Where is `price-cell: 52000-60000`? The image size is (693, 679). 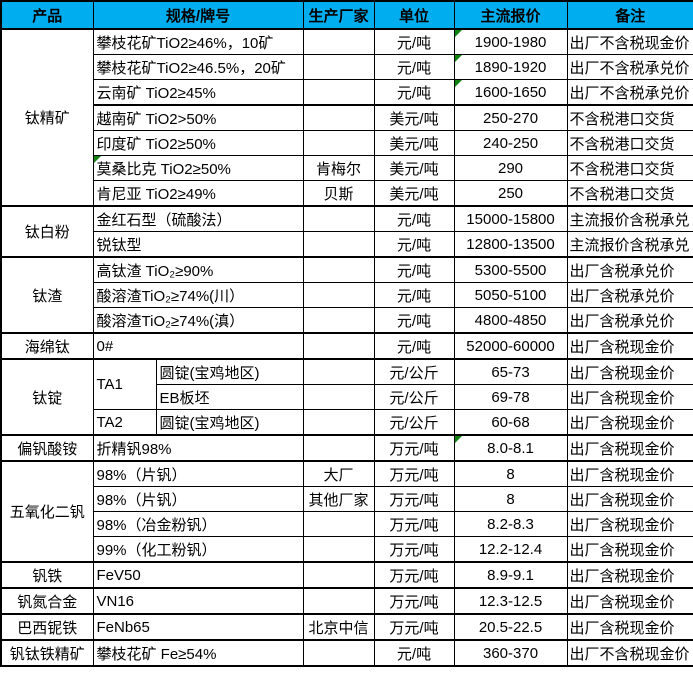
price-cell: 52000-60000 is located at coordinates (510, 346).